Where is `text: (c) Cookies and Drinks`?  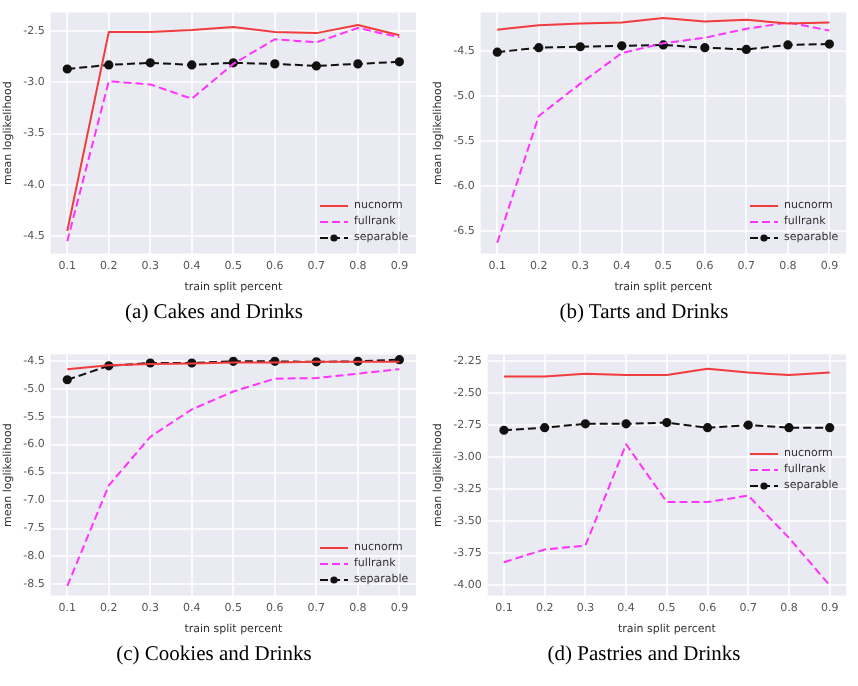 text: (c) Cookies and Drinks is located at coordinates (214, 655).